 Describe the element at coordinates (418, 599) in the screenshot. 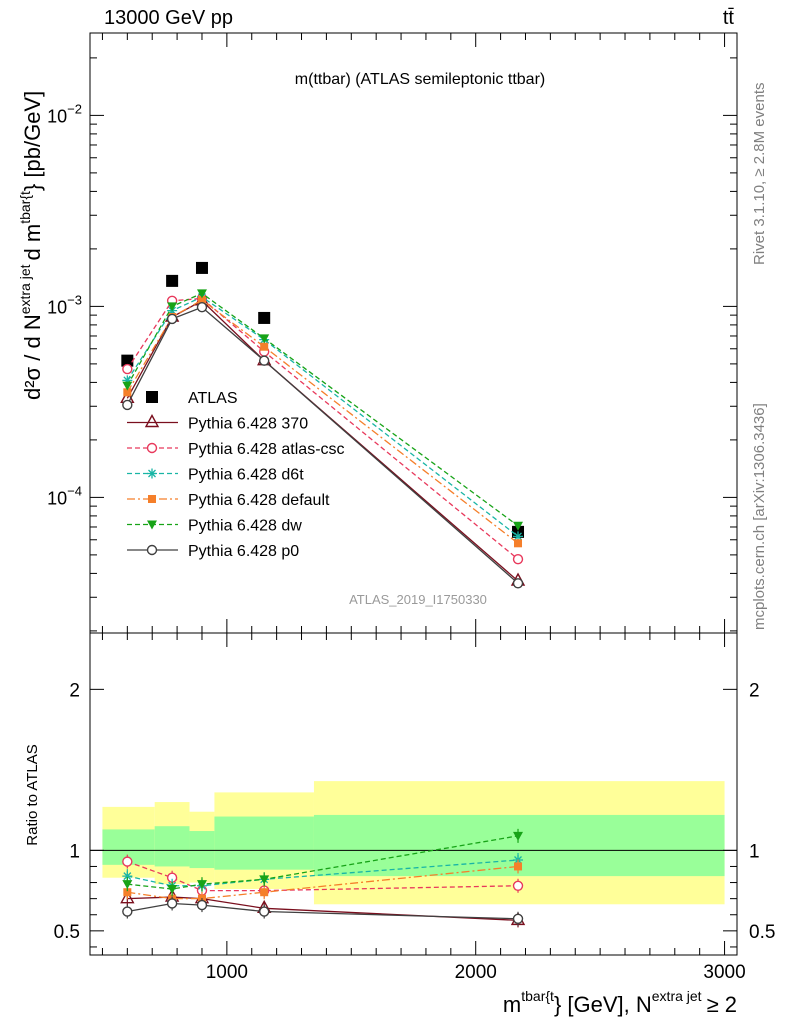

I see `analysis-id: ATLAS_2019_I1750330` at that location.